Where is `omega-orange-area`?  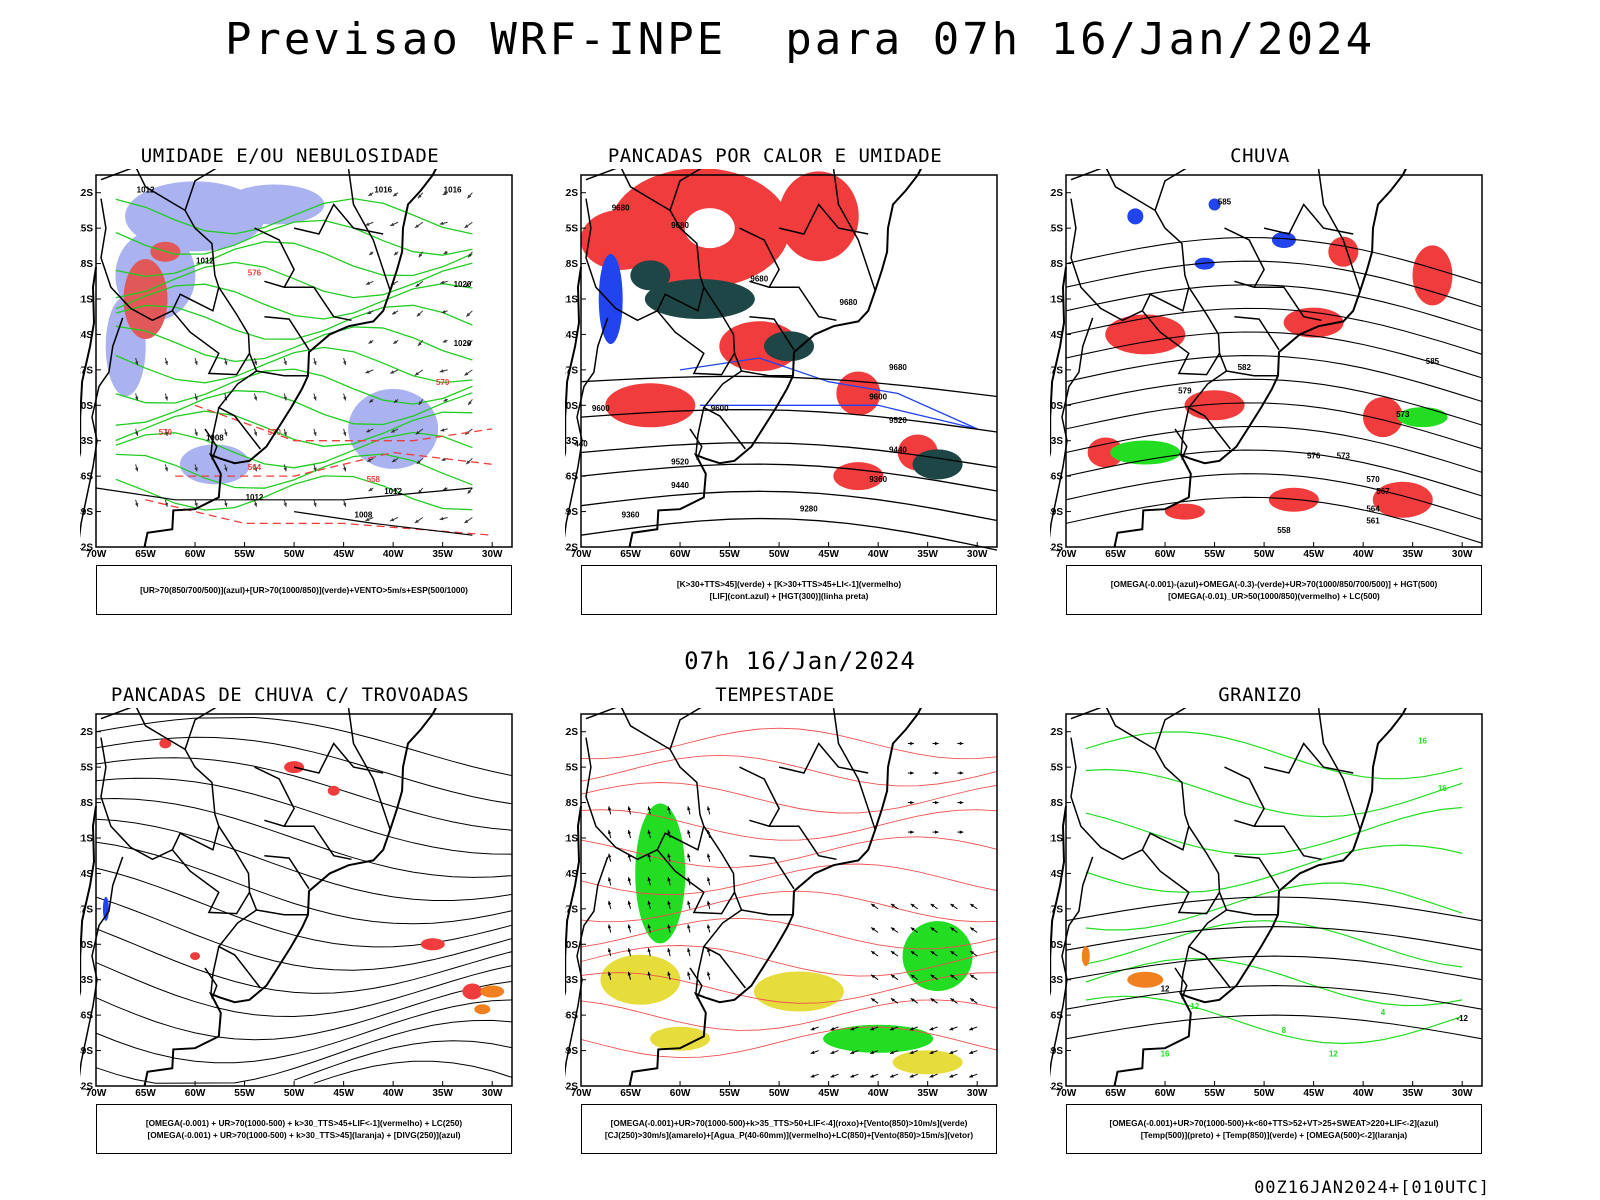 omega-orange-area is located at coordinates (1085, 956).